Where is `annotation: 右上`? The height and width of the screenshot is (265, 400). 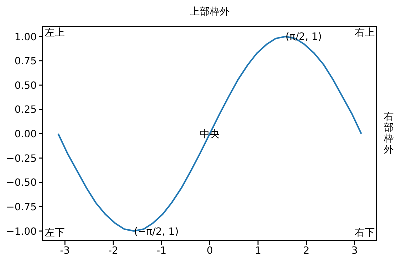 annotation: 右上 is located at coordinates (365, 34).